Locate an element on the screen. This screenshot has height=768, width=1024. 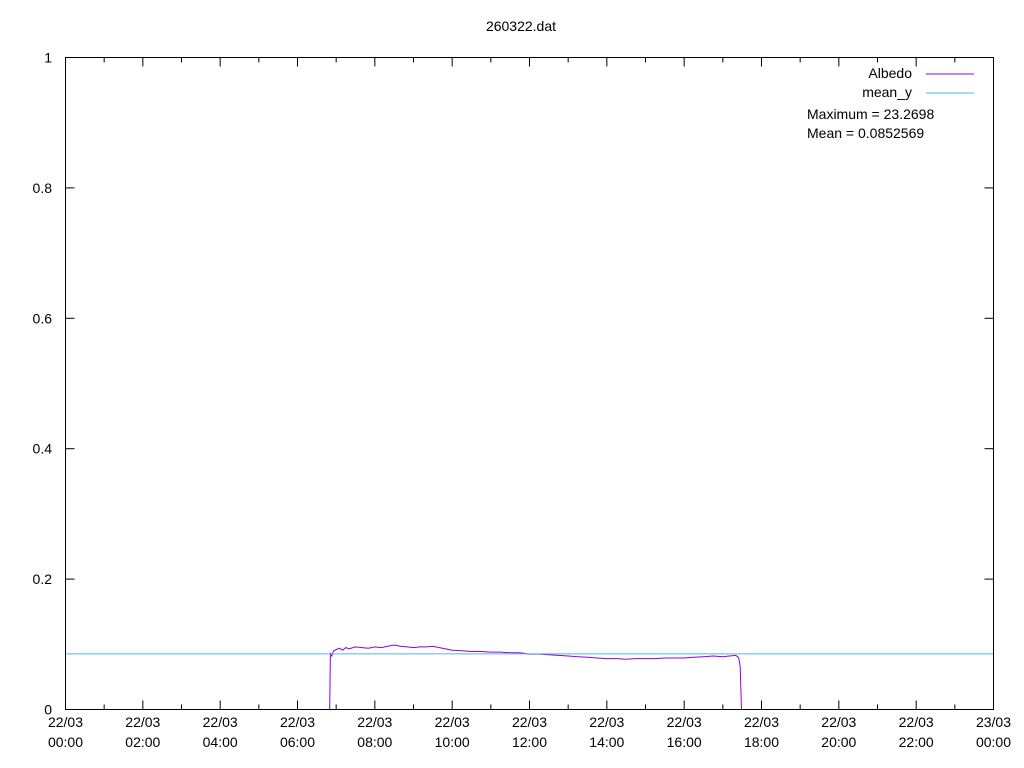
x-tick-label: 22/03 20:00 is located at coordinates (838, 732).